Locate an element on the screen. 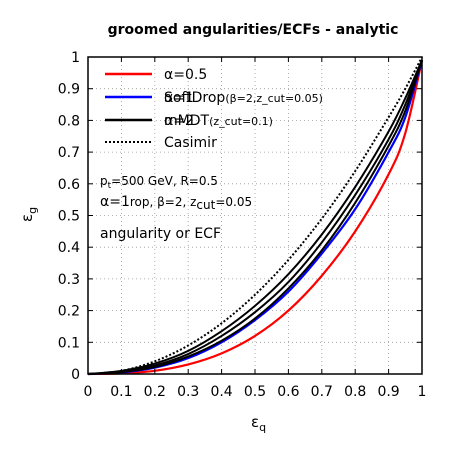  legend-label-red: α=0.5 is located at coordinates (185, 75).